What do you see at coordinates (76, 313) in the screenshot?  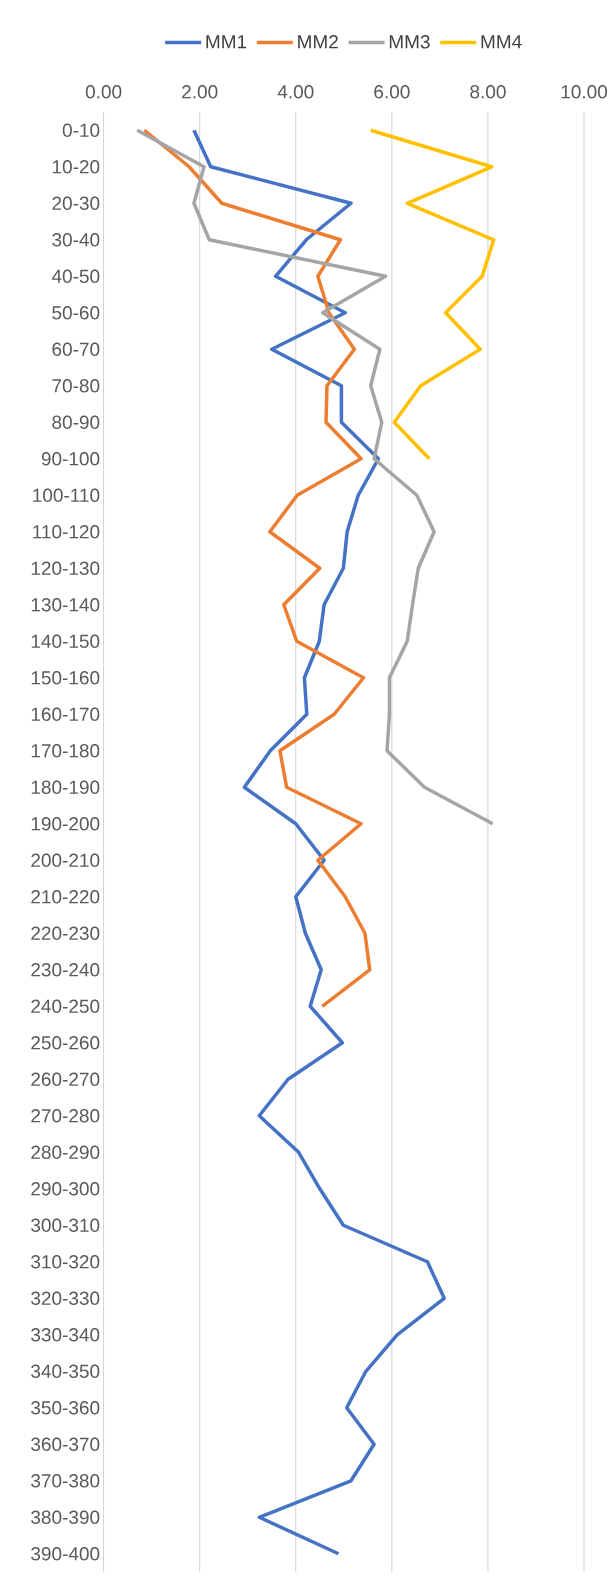 I see `y-tick-label: 50-60` at bounding box center [76, 313].